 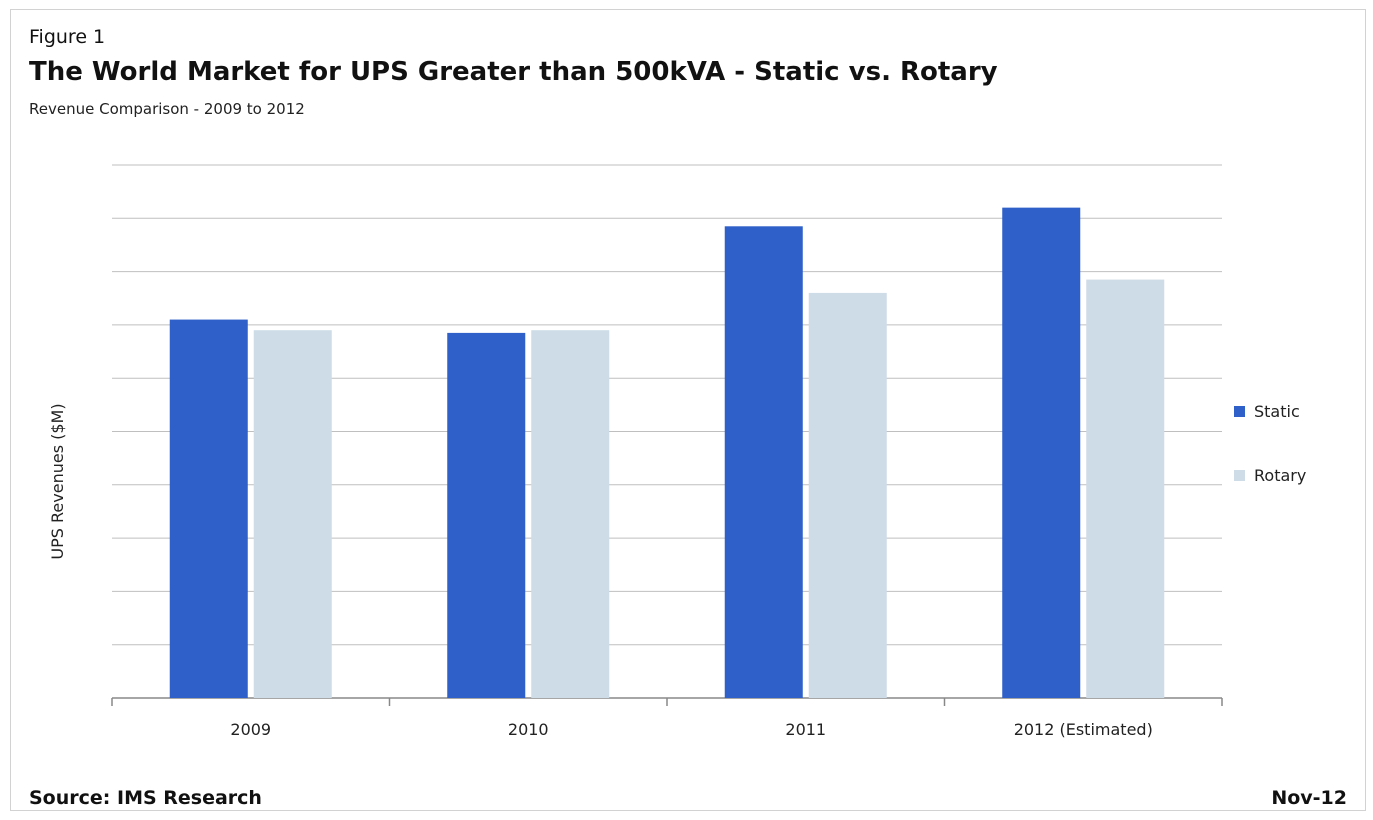 What do you see at coordinates (1277, 411) in the screenshot?
I see `legend-label-static: Static` at bounding box center [1277, 411].